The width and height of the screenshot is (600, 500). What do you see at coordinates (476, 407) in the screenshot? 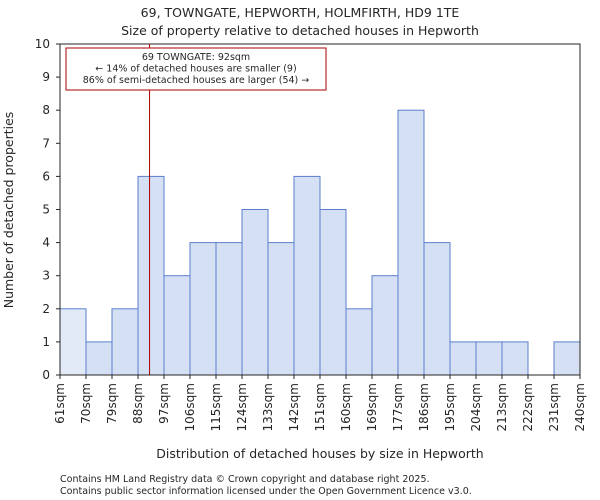
I see `x-tick-label: 204sqm` at bounding box center [476, 407].